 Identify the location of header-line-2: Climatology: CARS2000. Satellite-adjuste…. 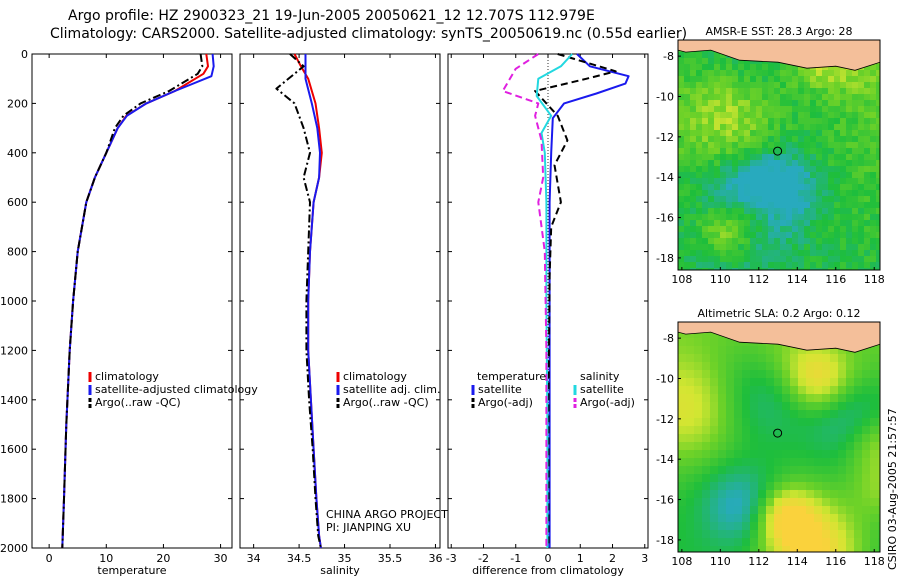
(369, 34).